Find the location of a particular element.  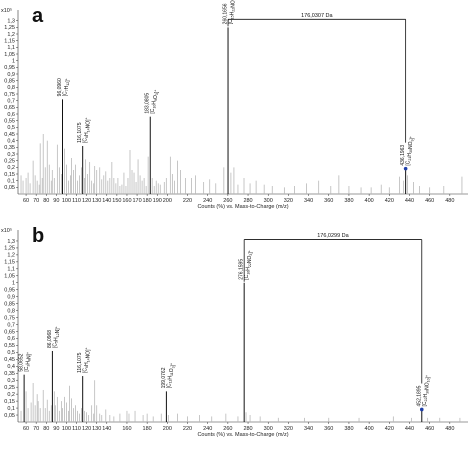

panel-label: b is located at coordinates (38, 236).